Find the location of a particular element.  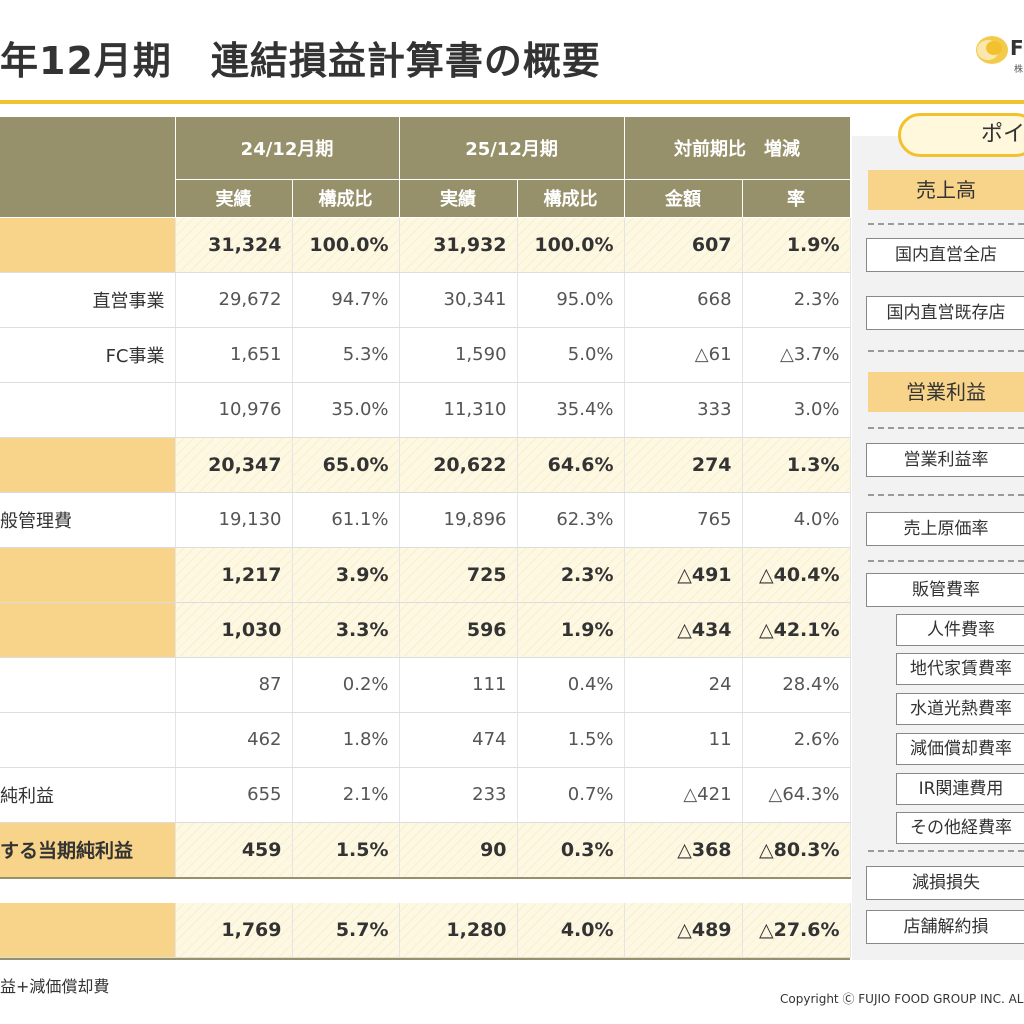

cell: 20,622 is located at coordinates (458, 465).